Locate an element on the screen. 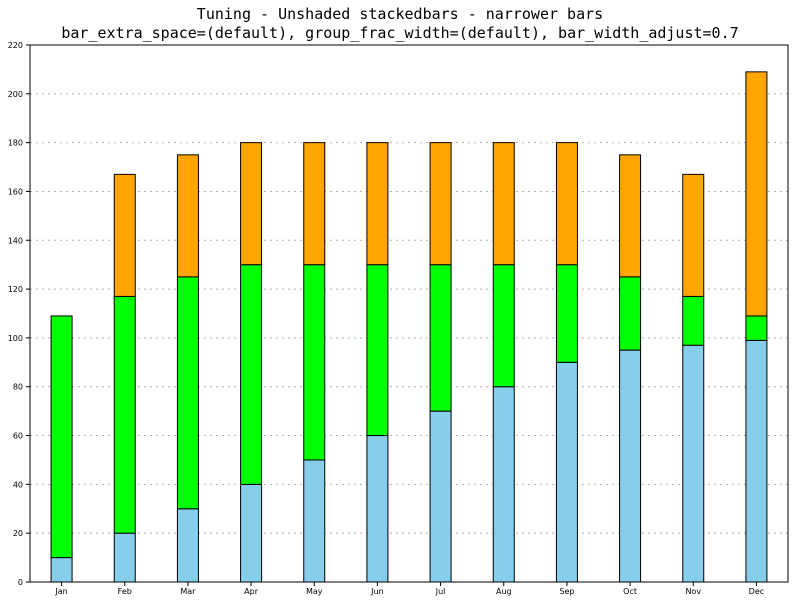 Image resolution: width=800 pixels, height=600 pixels. x-axis-ticks: Jan Feb Mar Apr May Jun Jul Aug Sep Oct Nov Dec is located at coordinates (409, 589).